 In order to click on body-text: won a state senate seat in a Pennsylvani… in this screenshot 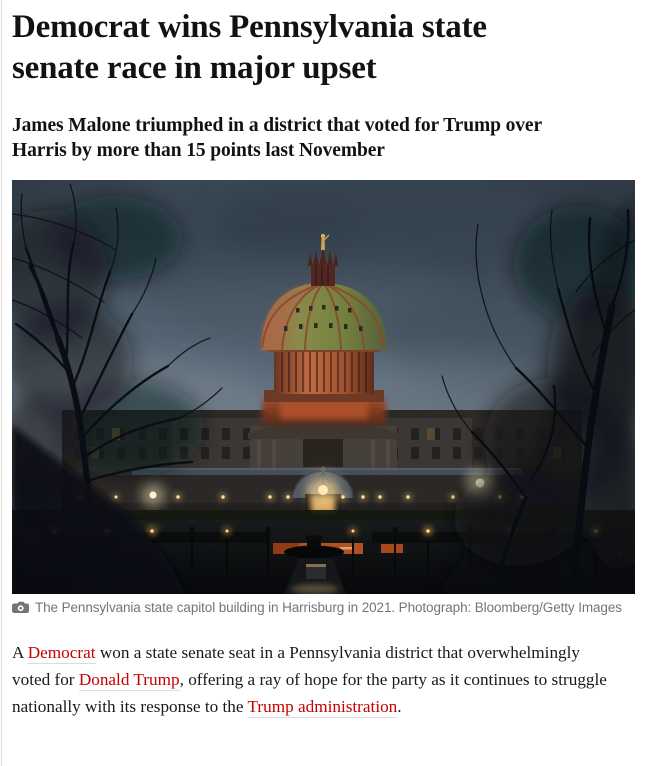, I will do `click(296, 666)`.